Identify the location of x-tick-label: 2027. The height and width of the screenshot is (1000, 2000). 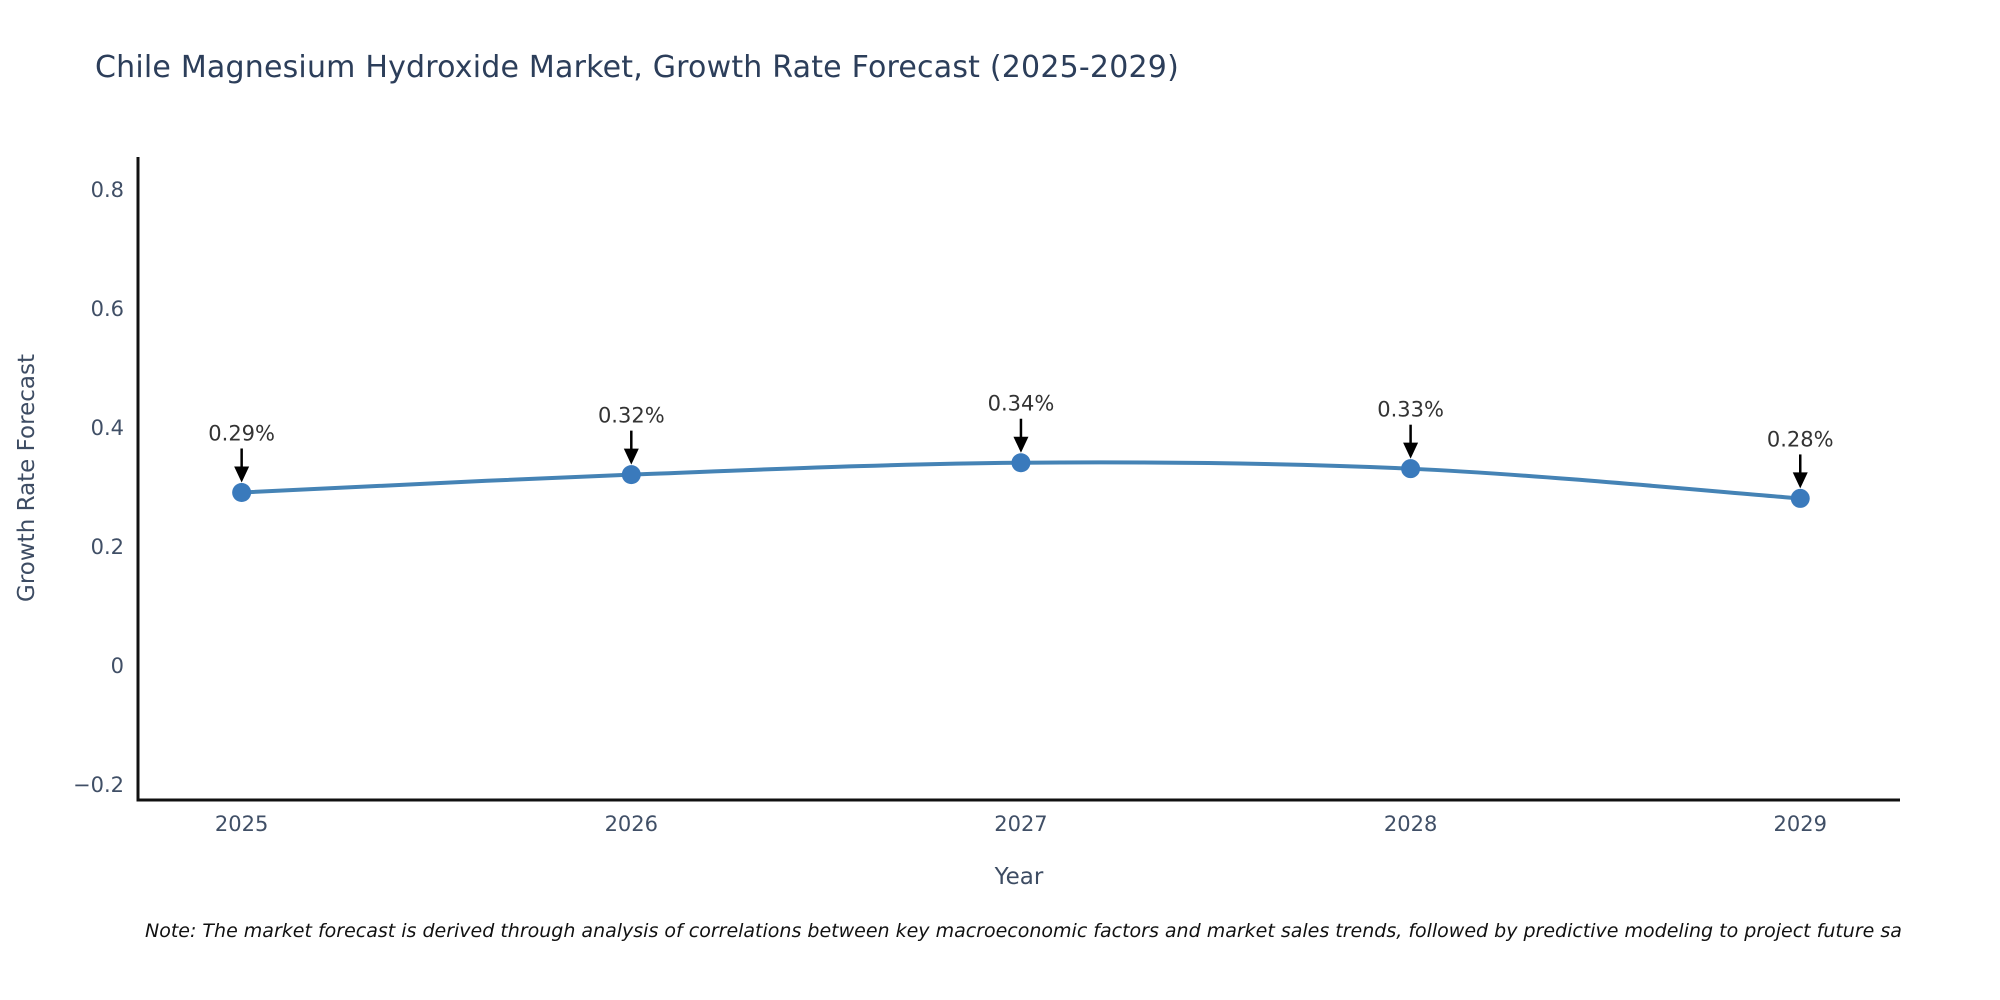
(1020, 824).